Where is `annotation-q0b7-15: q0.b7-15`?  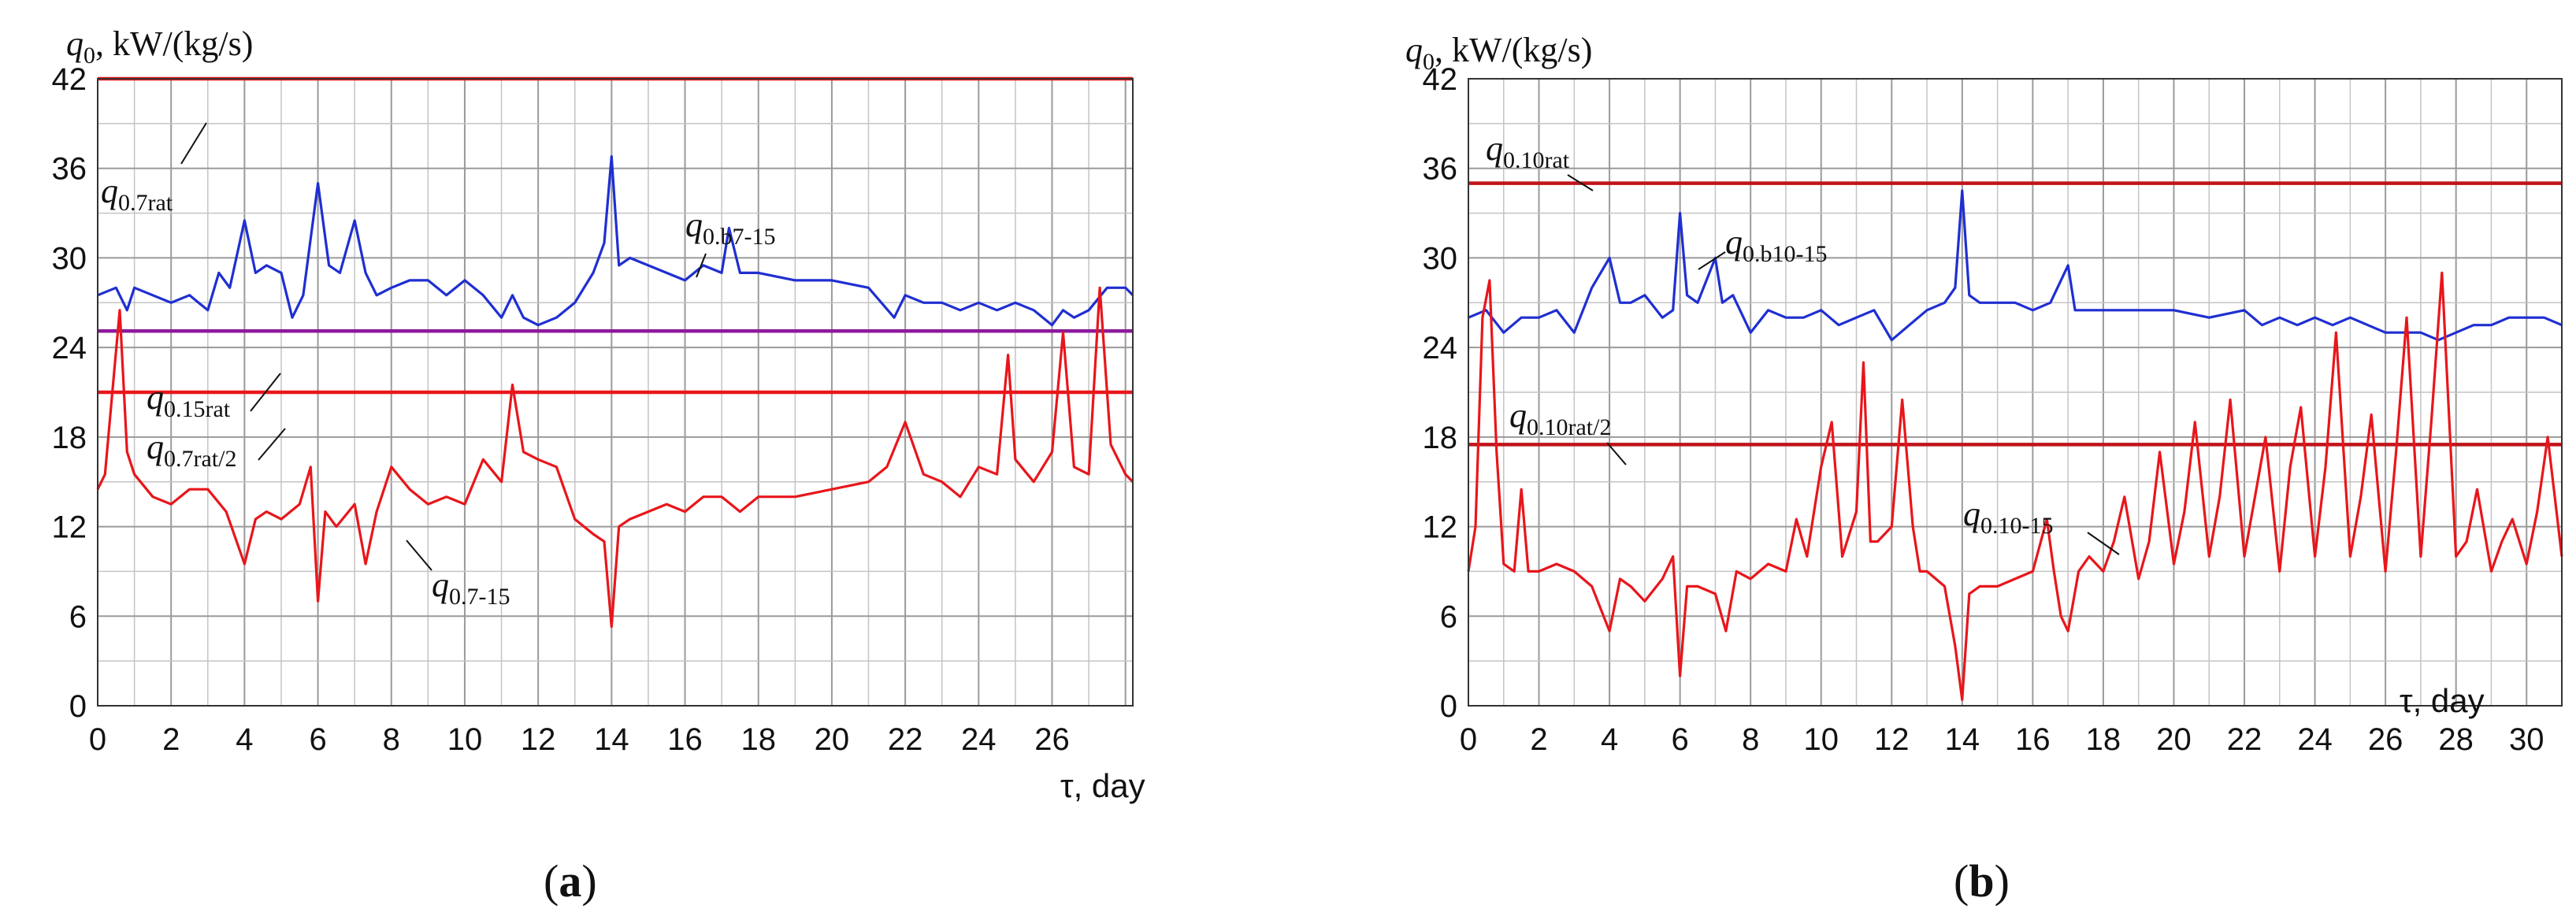
annotation-q0b7-15: q0.b7-15 is located at coordinates (730, 228).